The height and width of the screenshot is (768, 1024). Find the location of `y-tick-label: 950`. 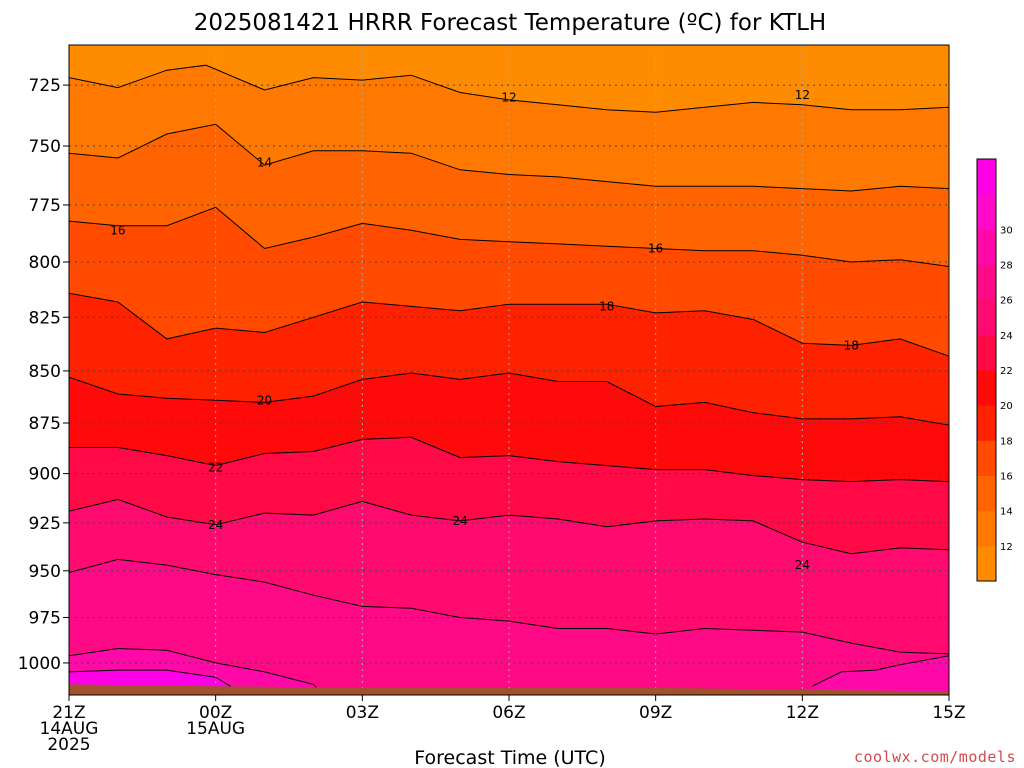

y-tick-label: 950 is located at coordinates (45, 572).